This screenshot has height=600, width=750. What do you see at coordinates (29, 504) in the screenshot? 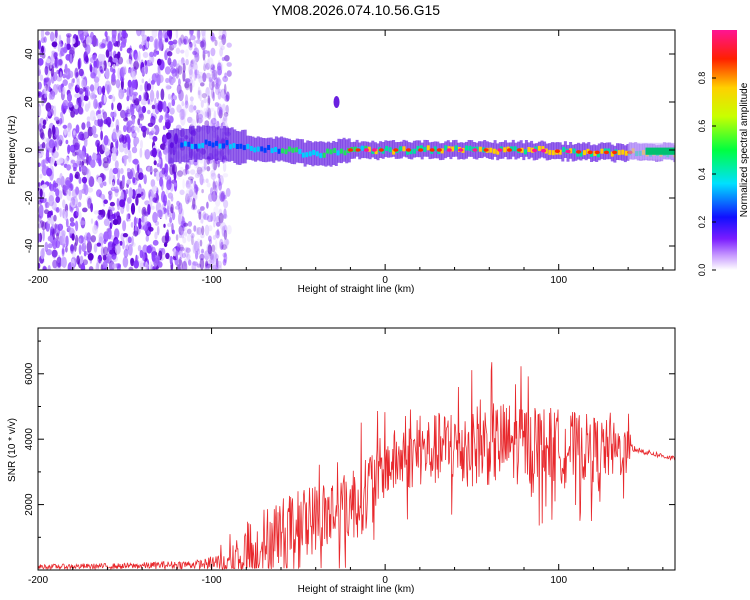
I see `snr-y-tick-label: 2000` at bounding box center [29, 504].